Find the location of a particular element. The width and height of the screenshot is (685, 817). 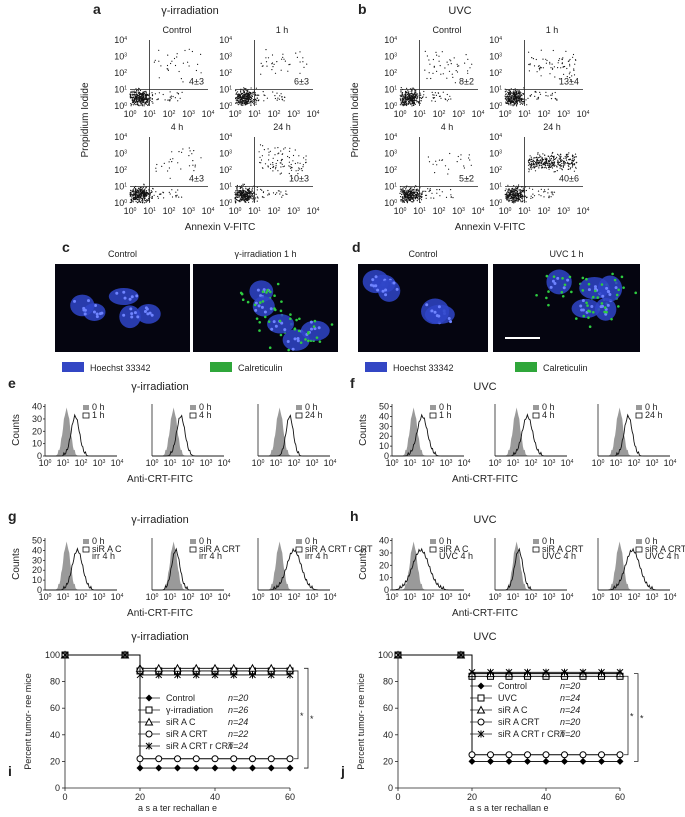

y-tick-label: 20 is located at coordinates (37, 570).